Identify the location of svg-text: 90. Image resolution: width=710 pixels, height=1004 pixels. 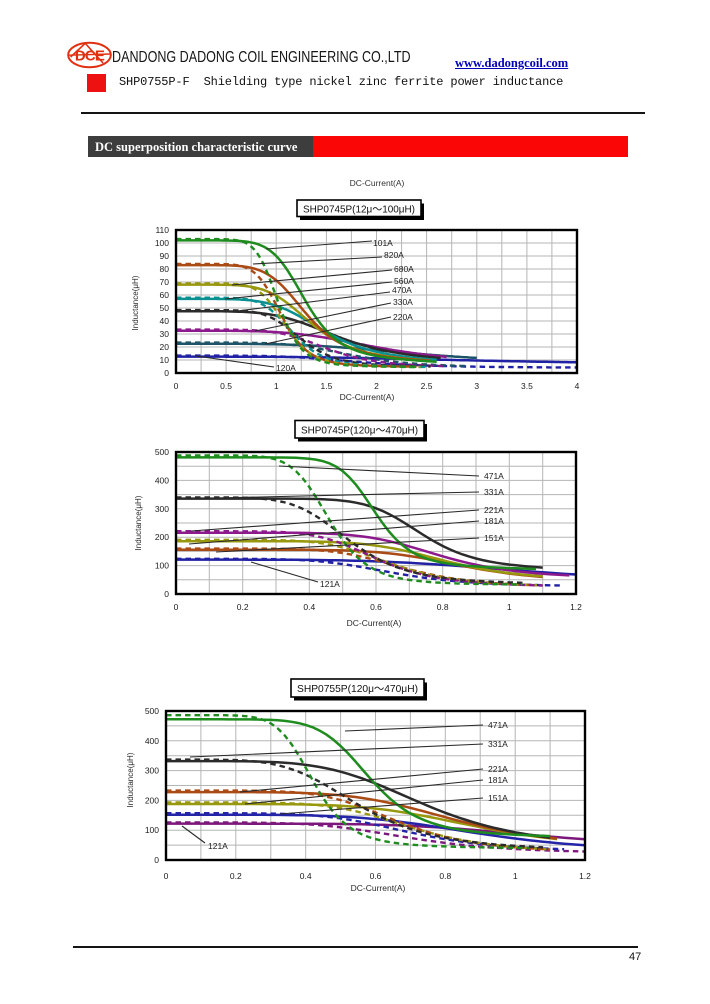
(165, 256).